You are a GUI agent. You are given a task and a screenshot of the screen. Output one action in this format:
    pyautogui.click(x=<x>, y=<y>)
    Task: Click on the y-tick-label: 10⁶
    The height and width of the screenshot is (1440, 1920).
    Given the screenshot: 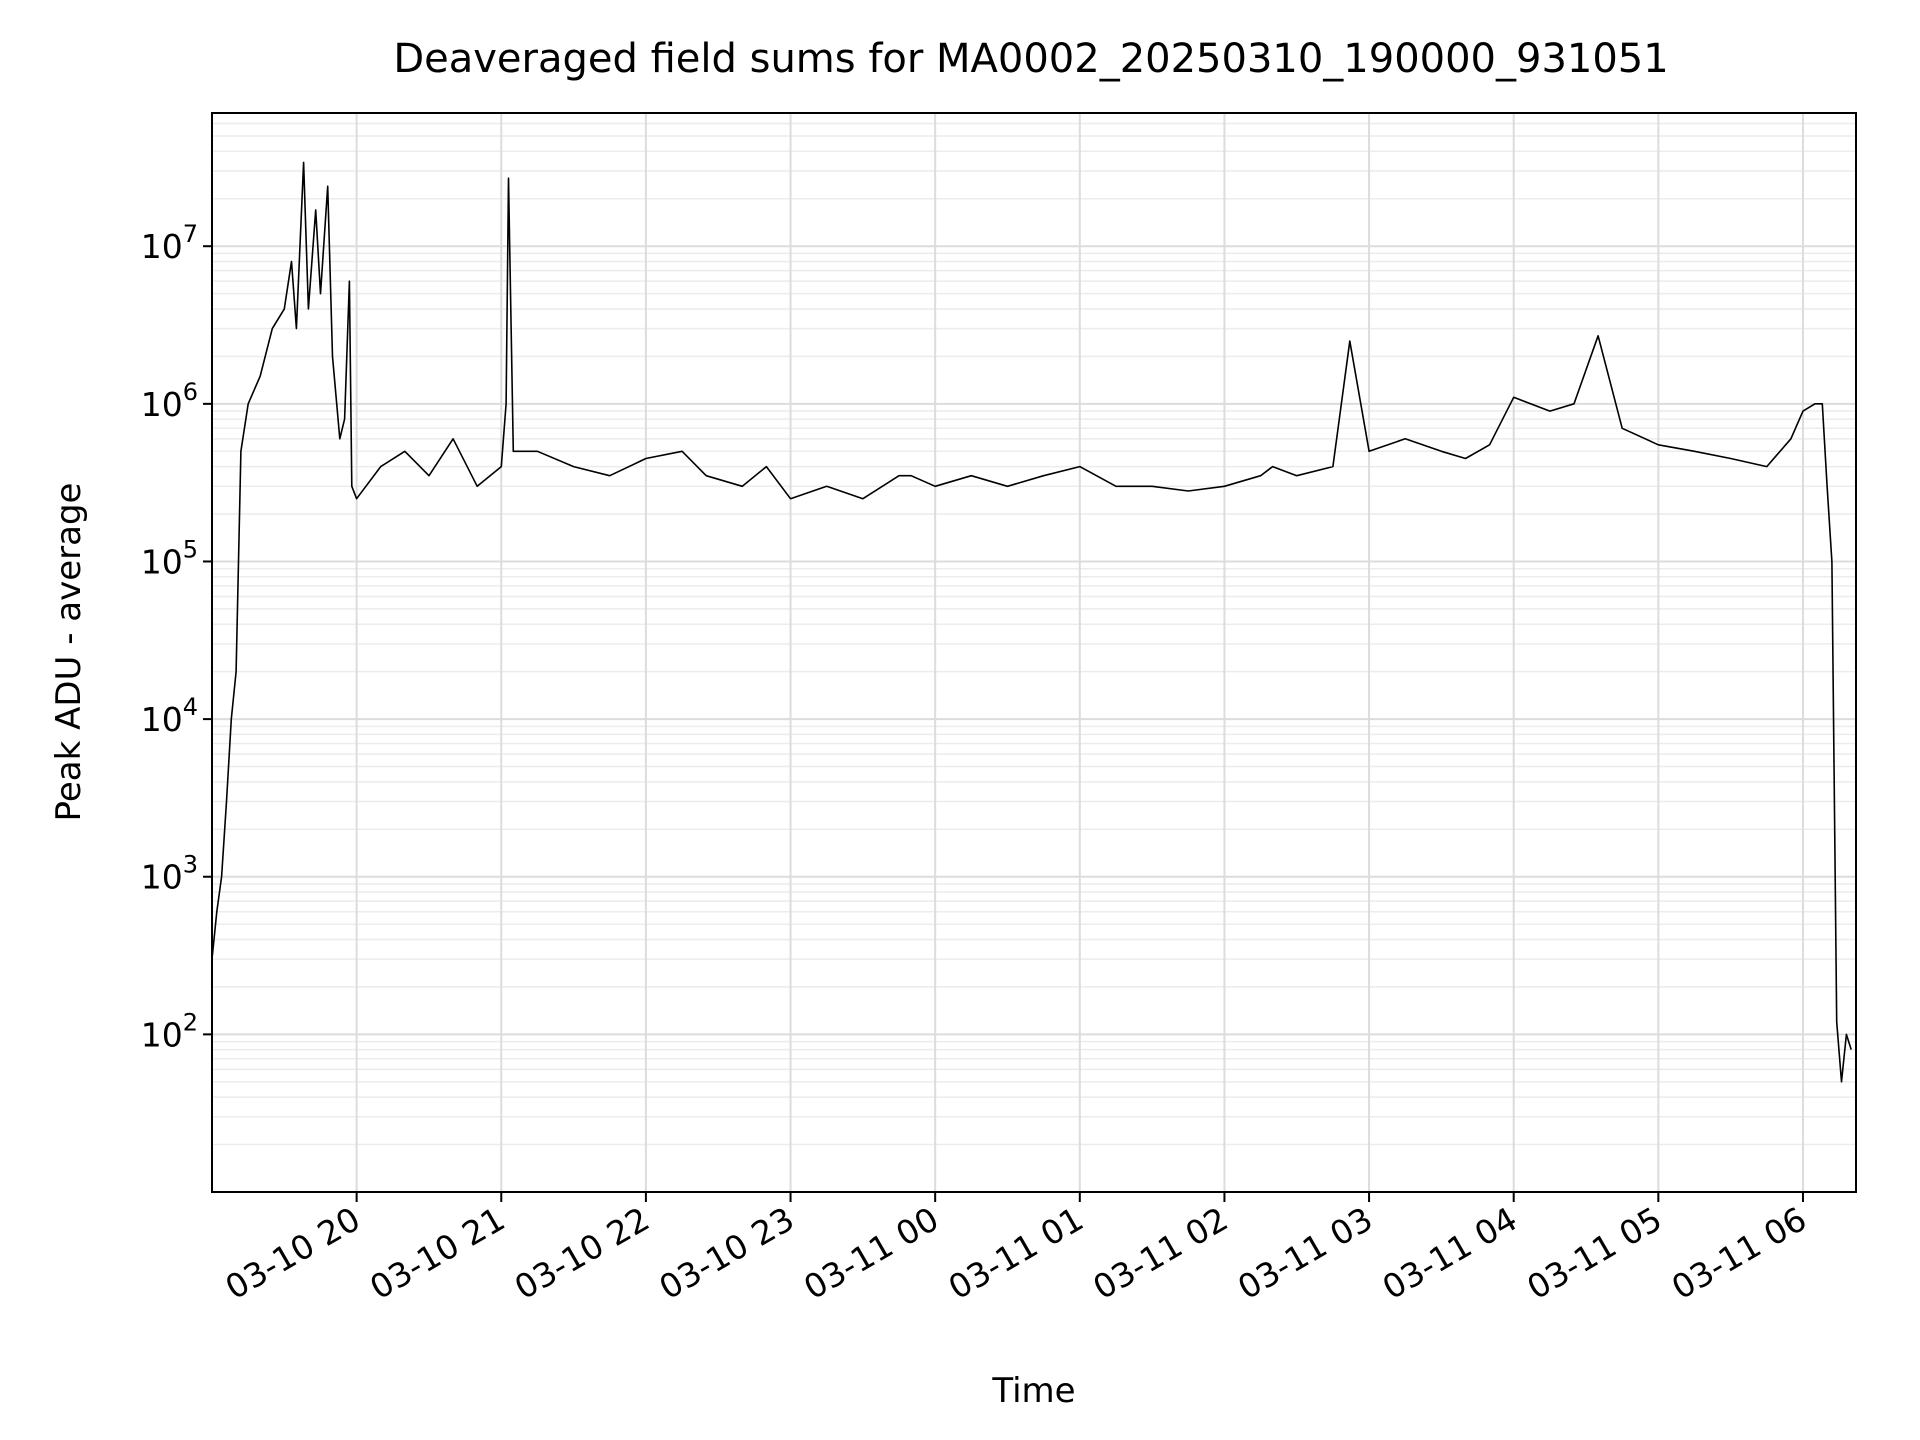 What is the action you would take?
    pyautogui.click(x=169, y=401)
    